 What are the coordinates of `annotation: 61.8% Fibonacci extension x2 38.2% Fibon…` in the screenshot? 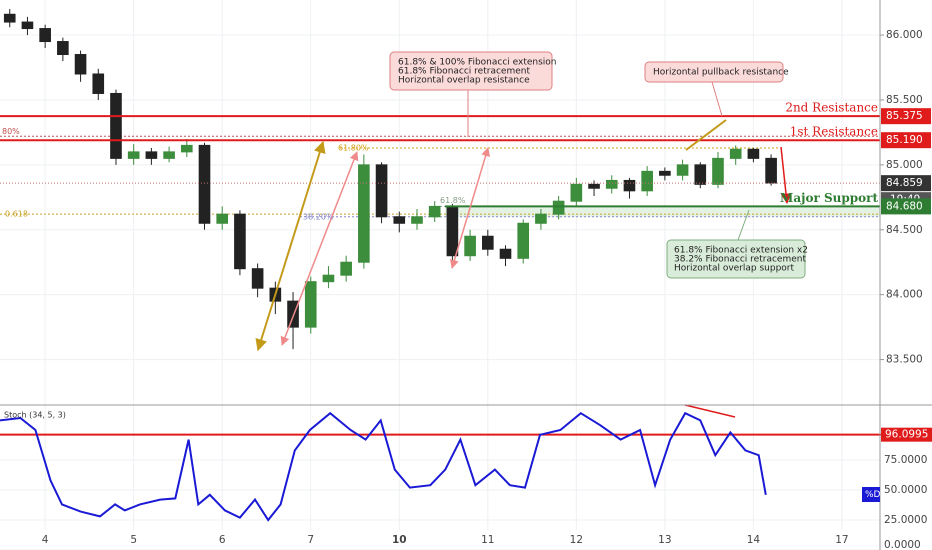 It's located at (737, 244).